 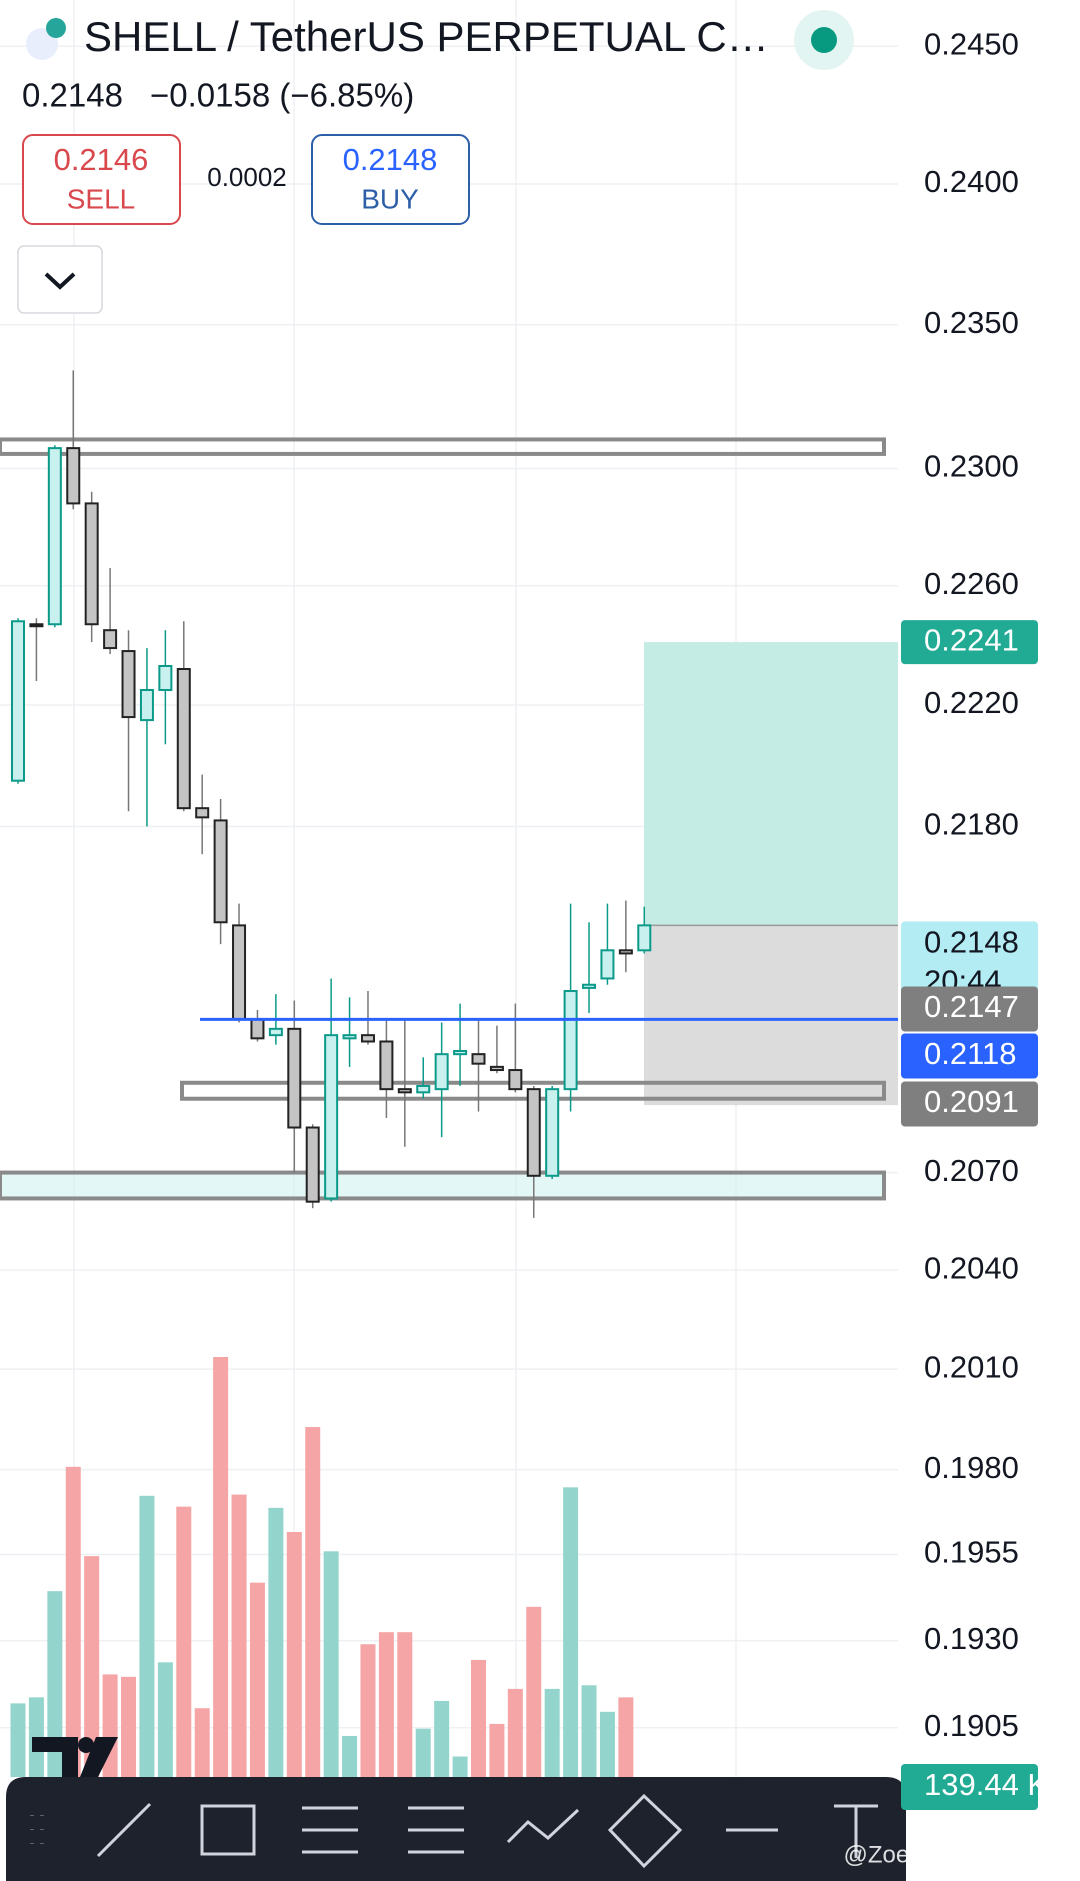 What do you see at coordinates (228, 1830) in the screenshot?
I see `rectangle-tool` at bounding box center [228, 1830].